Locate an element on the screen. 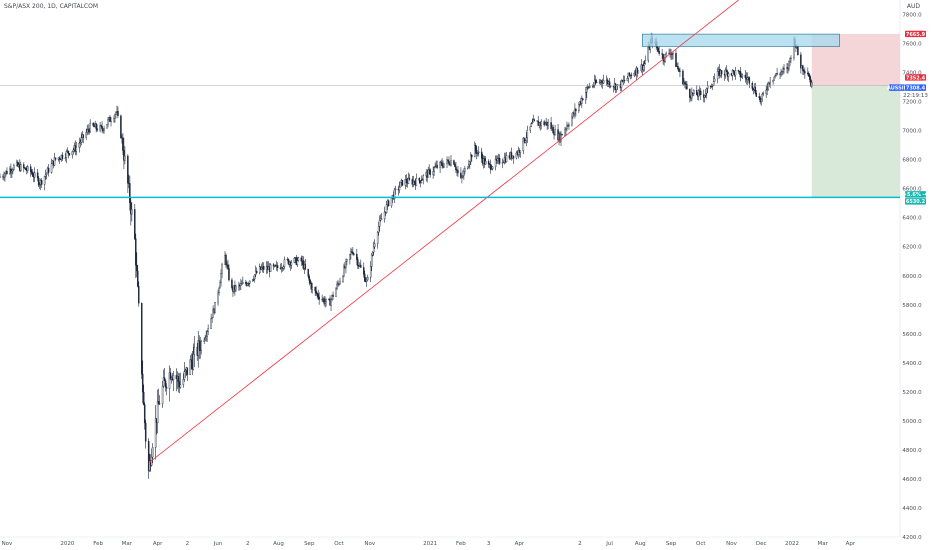 This screenshot has height=550, width=932. stop-price-tag-bg is located at coordinates (915, 34).